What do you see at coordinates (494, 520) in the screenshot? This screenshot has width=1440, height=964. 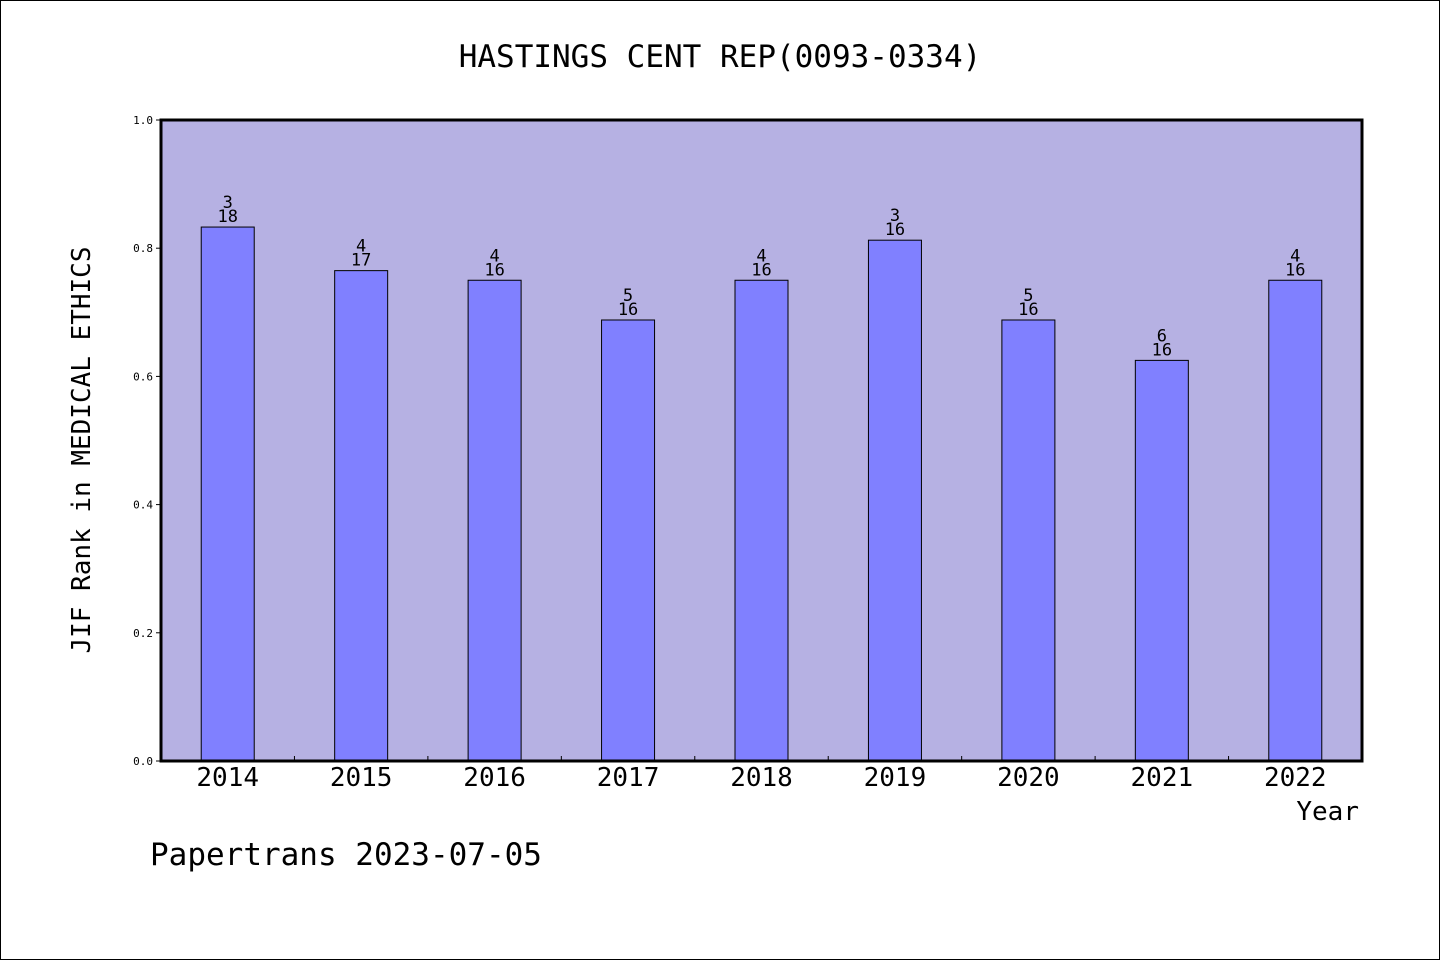 I see `bar-2016` at bounding box center [494, 520].